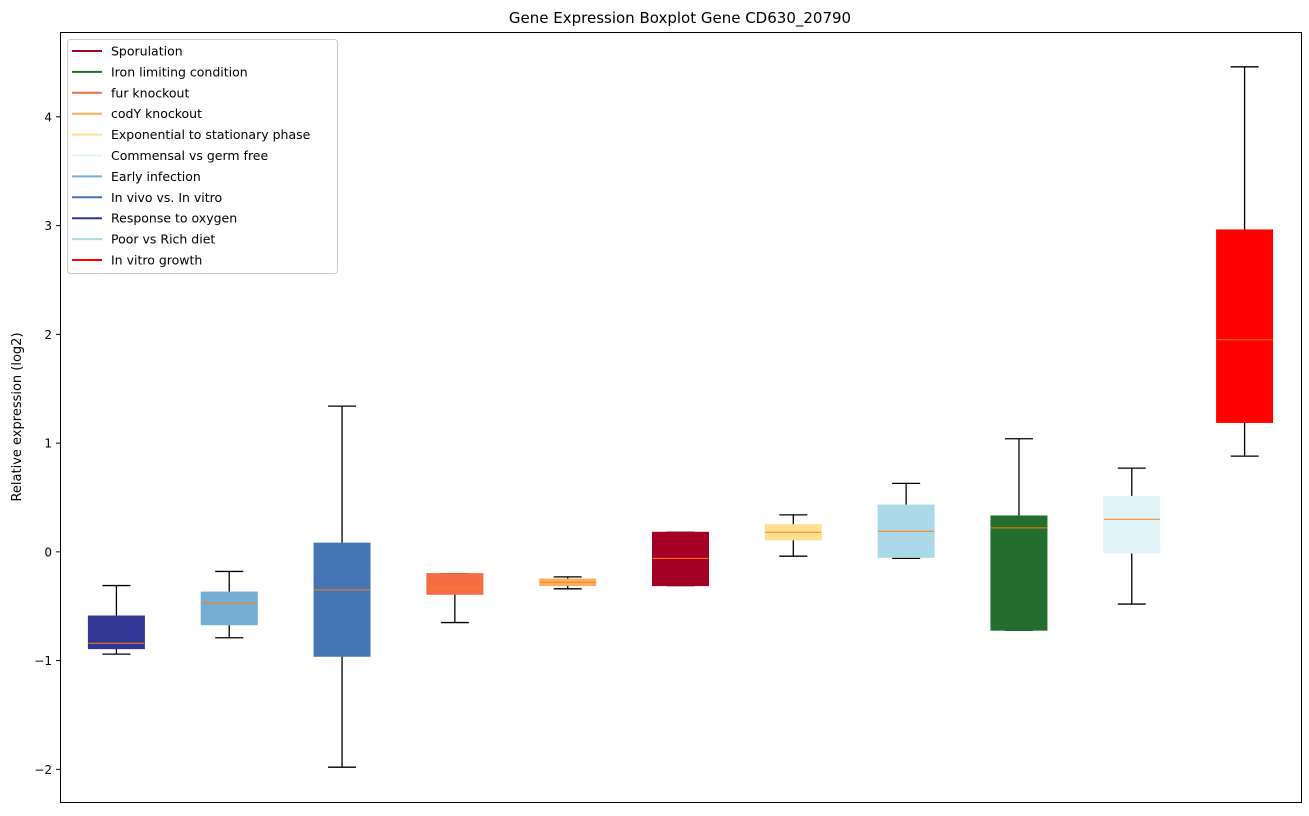 Image resolution: width=1309 pixels, height=816 pixels. What do you see at coordinates (43, 770) in the screenshot?
I see `y-tick-label: −2` at bounding box center [43, 770].